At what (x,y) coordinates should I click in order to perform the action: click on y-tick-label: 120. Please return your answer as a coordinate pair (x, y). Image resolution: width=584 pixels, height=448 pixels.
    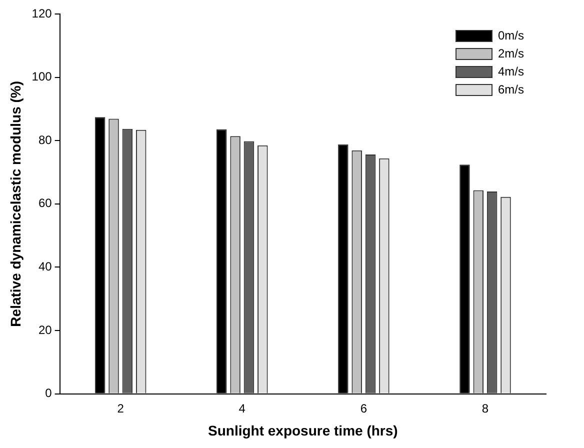
    Looking at the image, I should click on (42, 13).